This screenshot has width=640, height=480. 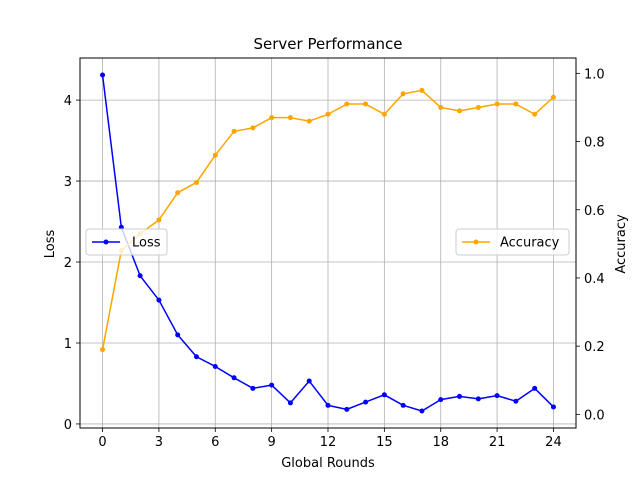 What do you see at coordinates (594, 279) in the screenshot?
I see `y-right-tick-label: 0.4` at bounding box center [594, 279].